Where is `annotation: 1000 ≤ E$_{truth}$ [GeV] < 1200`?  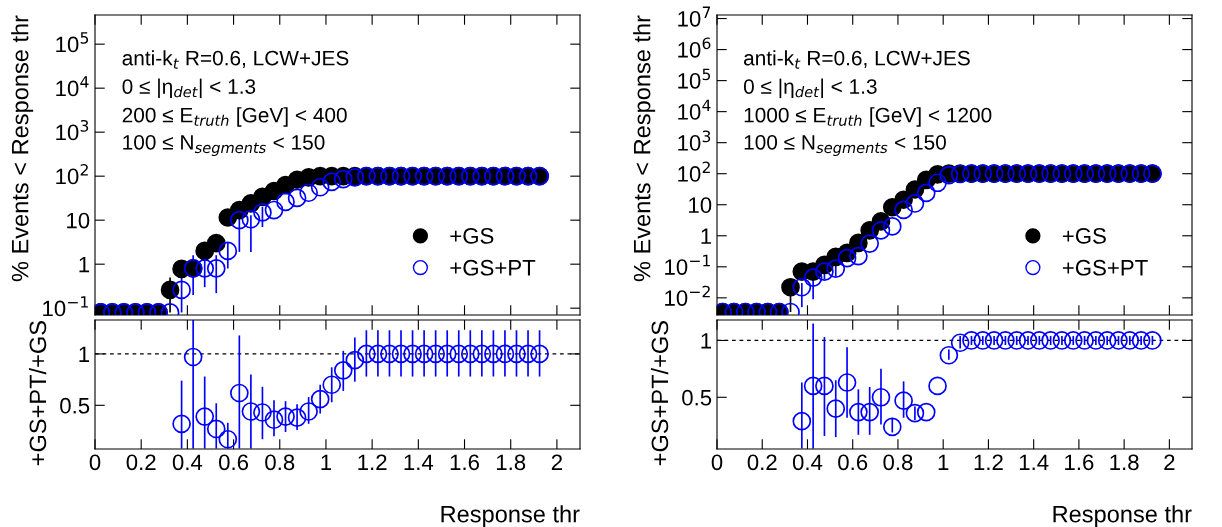
annotation: 1000 ≤ E$_{truth}$ [GeV] < 1200 is located at coordinates (868, 117).